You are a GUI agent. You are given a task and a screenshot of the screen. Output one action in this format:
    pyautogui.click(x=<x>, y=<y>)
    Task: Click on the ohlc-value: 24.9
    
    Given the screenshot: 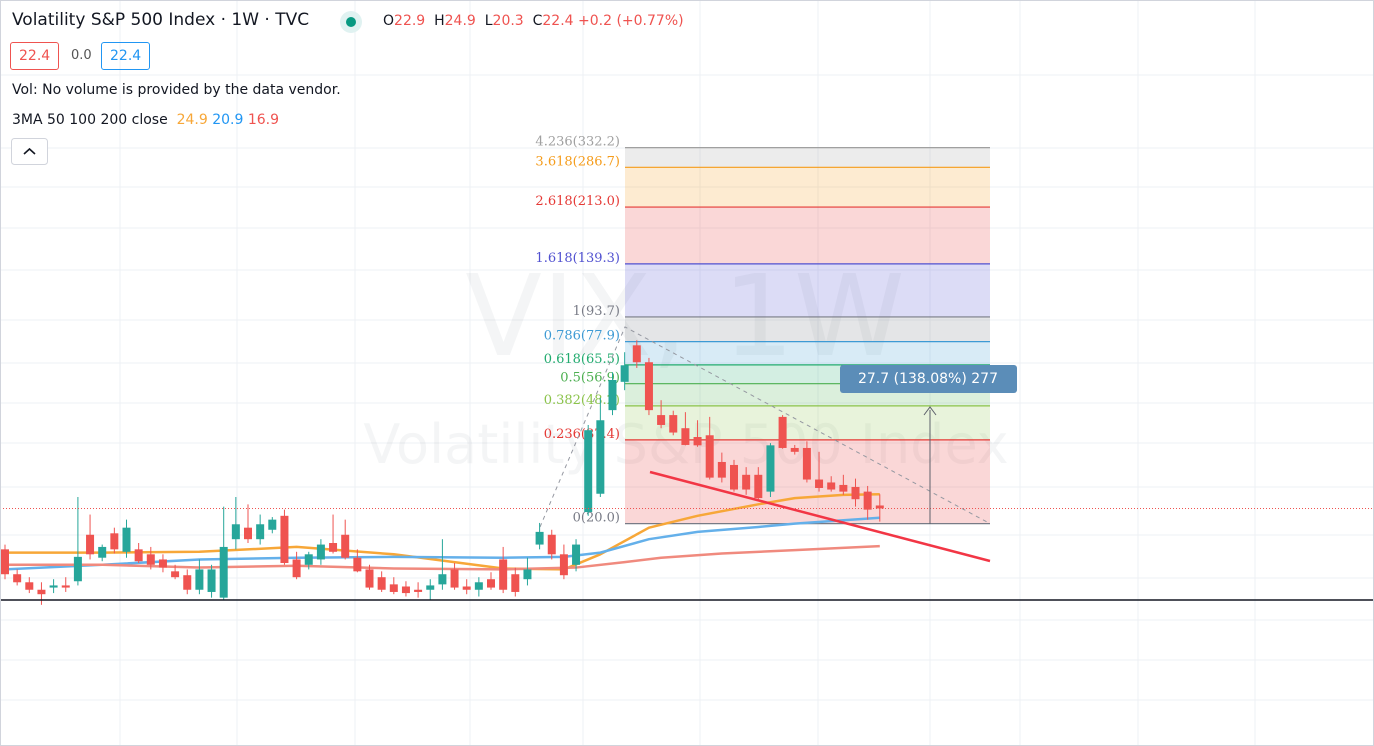 What is the action you would take?
    pyautogui.click(x=460, y=21)
    